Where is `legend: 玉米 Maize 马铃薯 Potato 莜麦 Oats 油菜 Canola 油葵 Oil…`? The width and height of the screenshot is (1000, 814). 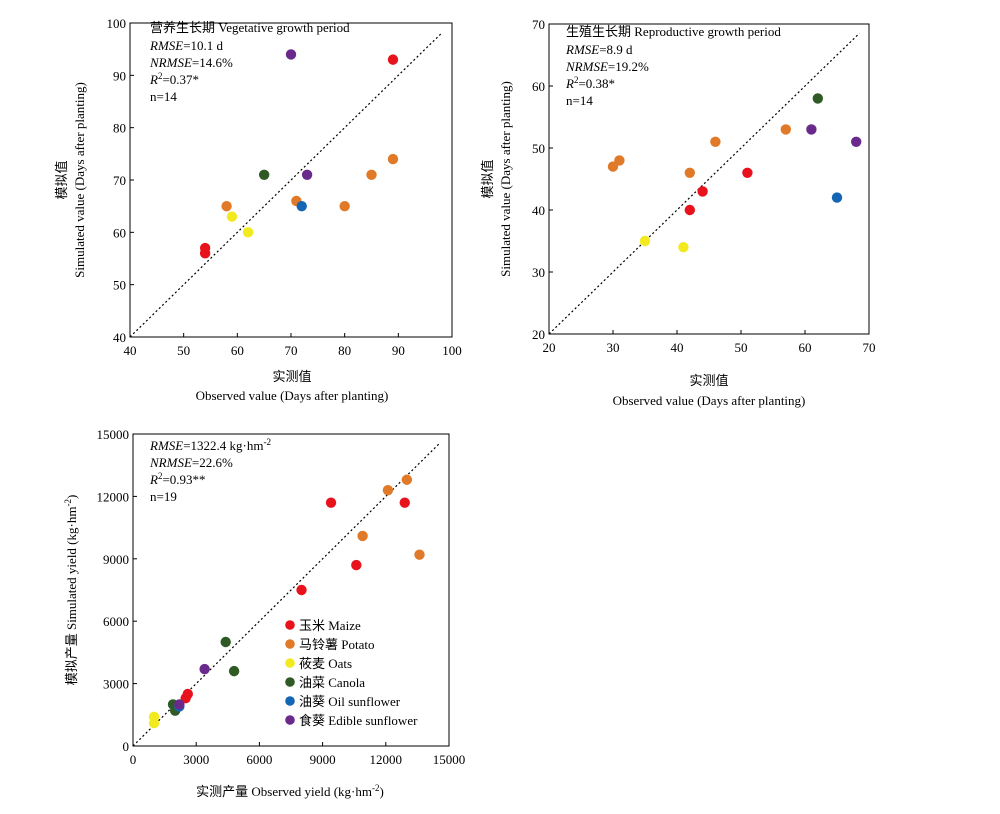
legend: 玉米 Maize 马铃薯 Potato 莜麦 Oats 油菜 Canola 油葵 Oil… is located at coordinates (351, 673).